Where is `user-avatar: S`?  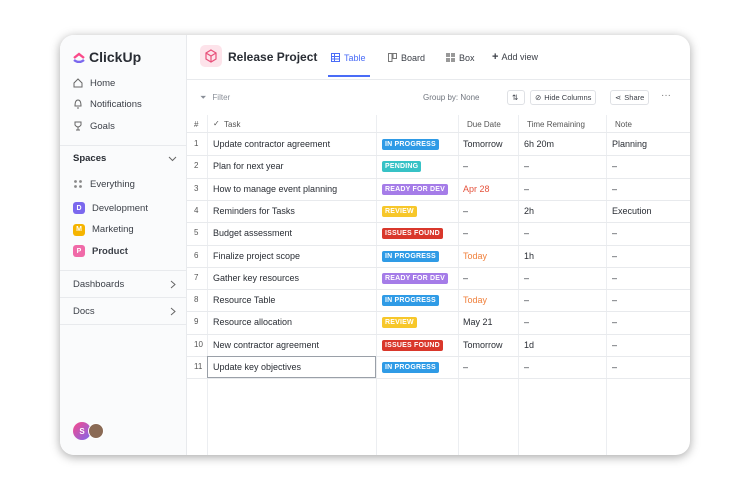
user-avatar: S is located at coordinates (82, 431).